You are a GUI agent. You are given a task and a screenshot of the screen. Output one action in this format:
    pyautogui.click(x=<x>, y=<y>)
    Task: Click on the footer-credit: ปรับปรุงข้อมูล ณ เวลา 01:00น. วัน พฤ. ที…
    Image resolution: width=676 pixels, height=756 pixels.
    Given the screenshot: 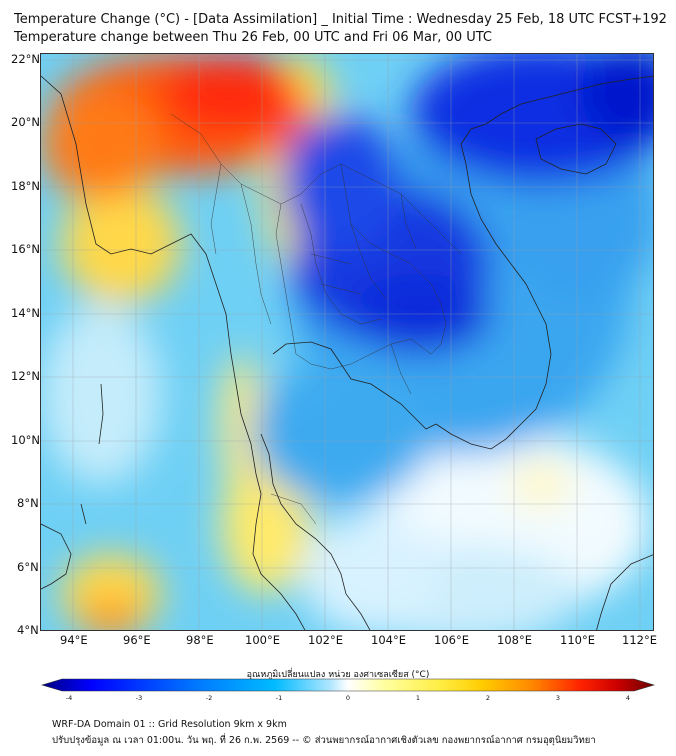 What is the action you would take?
    pyautogui.click(x=324, y=740)
    